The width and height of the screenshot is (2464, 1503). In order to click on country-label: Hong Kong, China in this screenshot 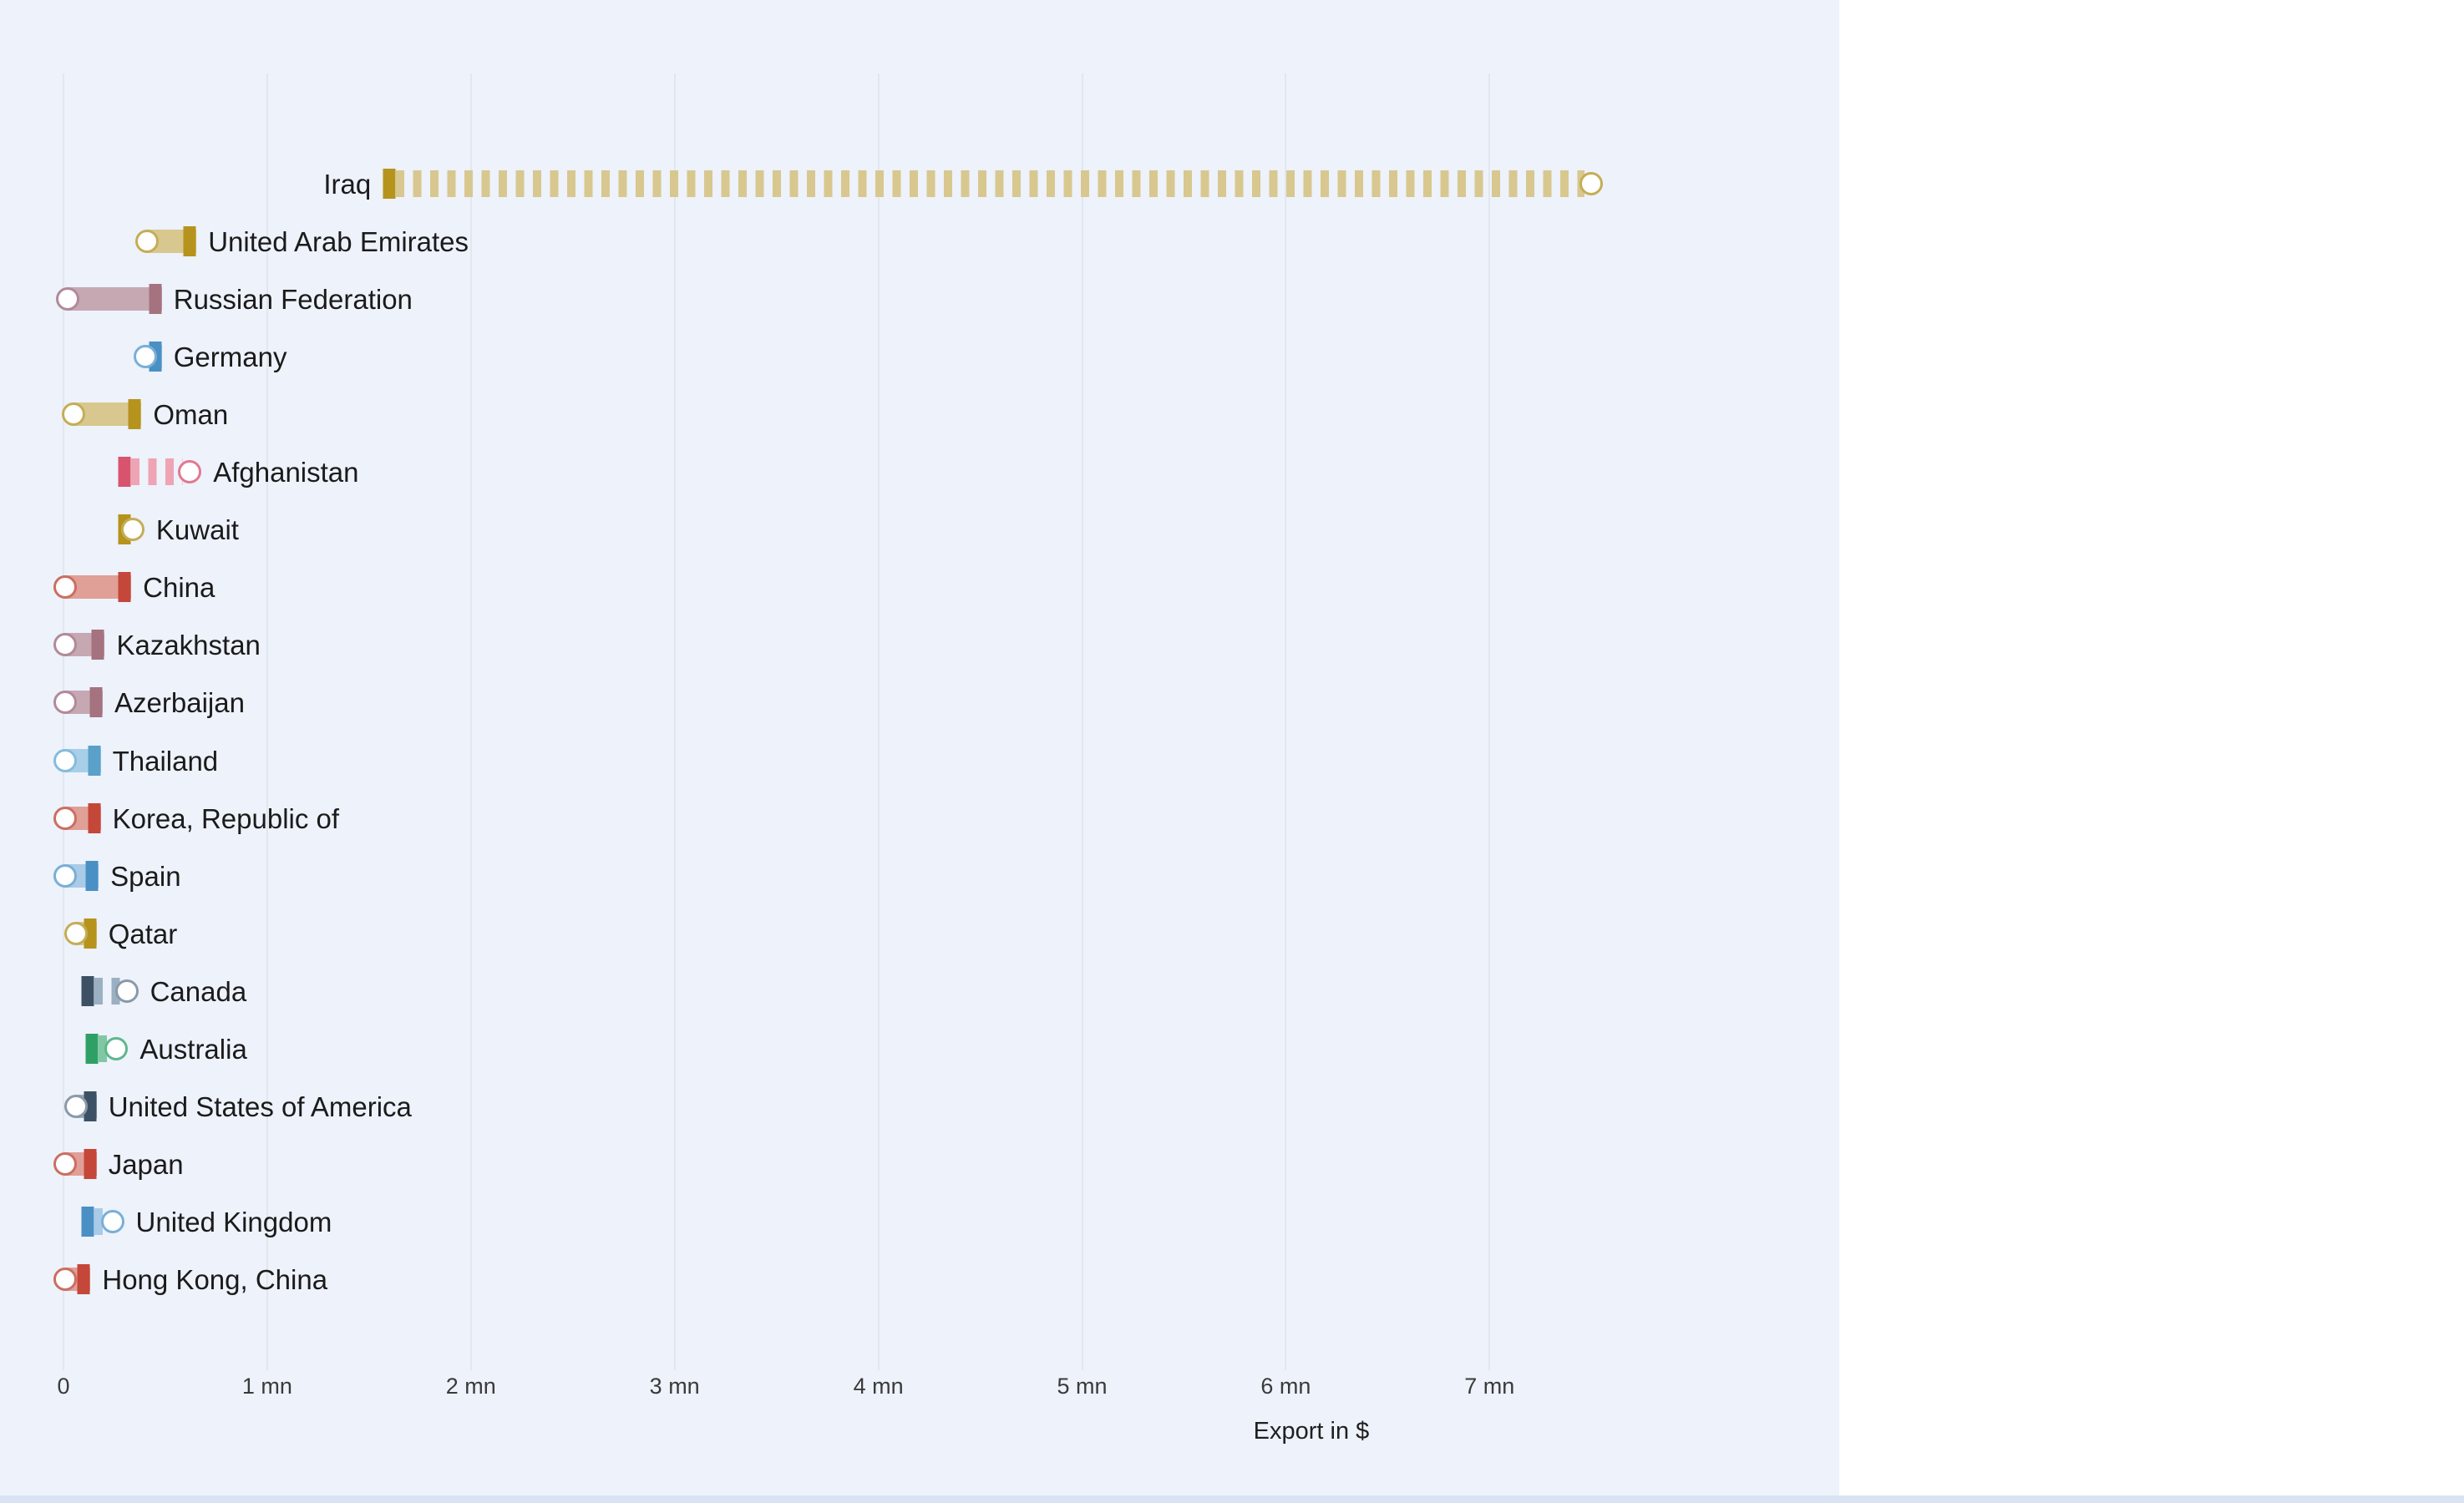, I will do `click(215, 1280)`.